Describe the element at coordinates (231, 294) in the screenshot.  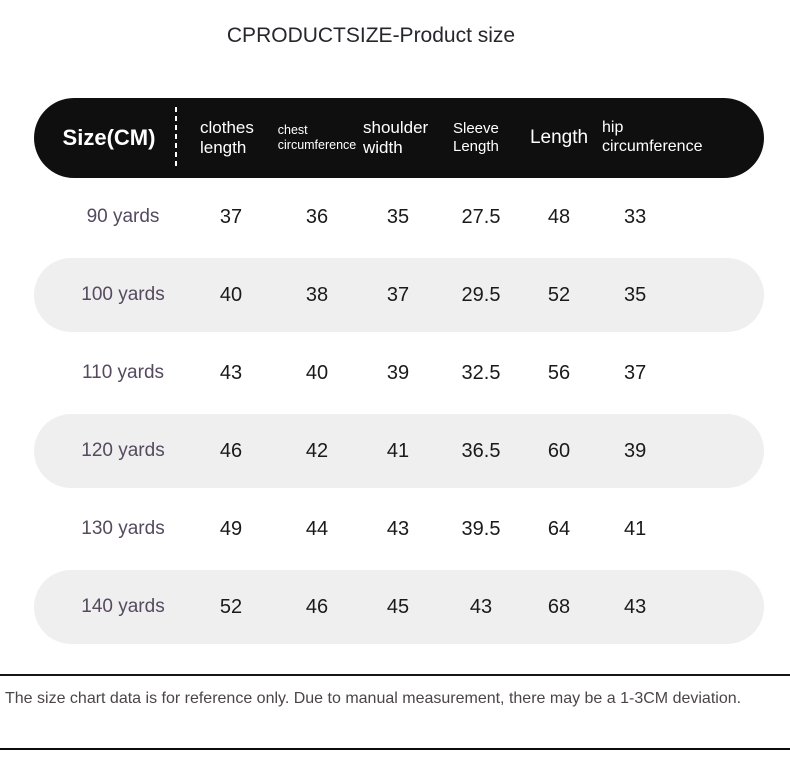
I see `cell-clothes-length: 40` at that location.